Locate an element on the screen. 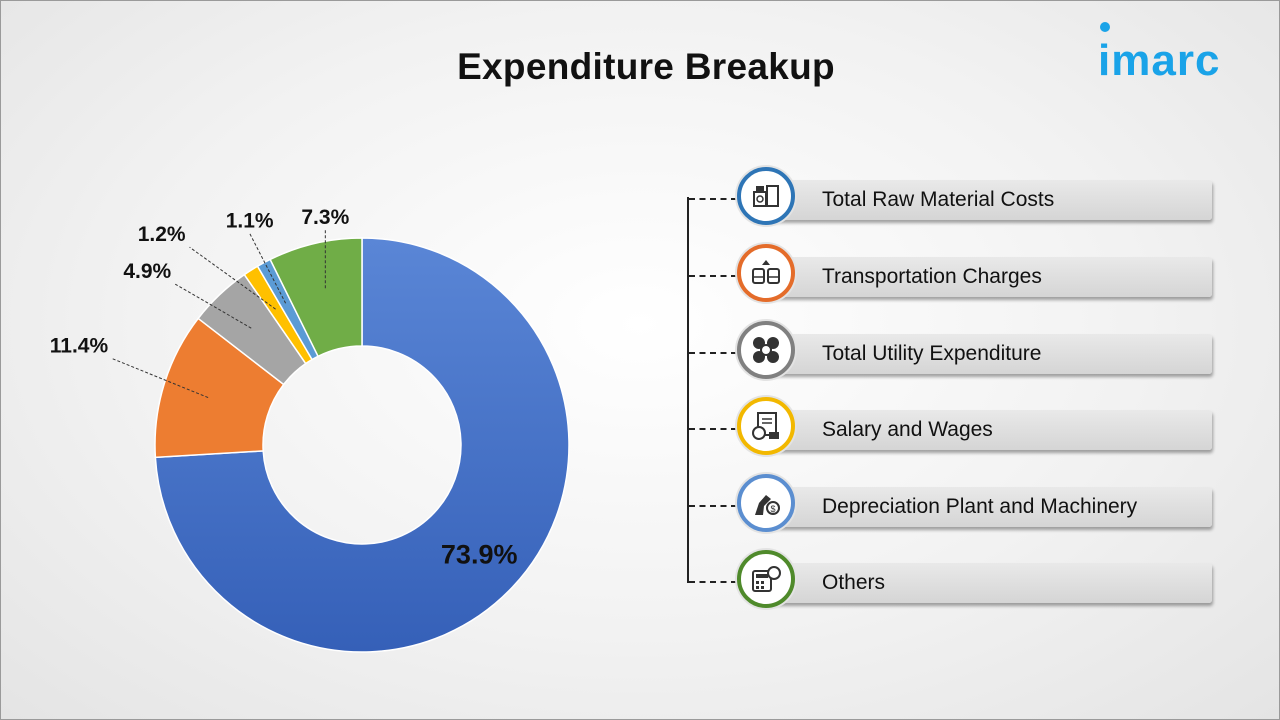 The width and height of the screenshot is (1280, 720). legend-item-total-raw-material-costs: Total Raw Material Costs is located at coordinates (986, 200).